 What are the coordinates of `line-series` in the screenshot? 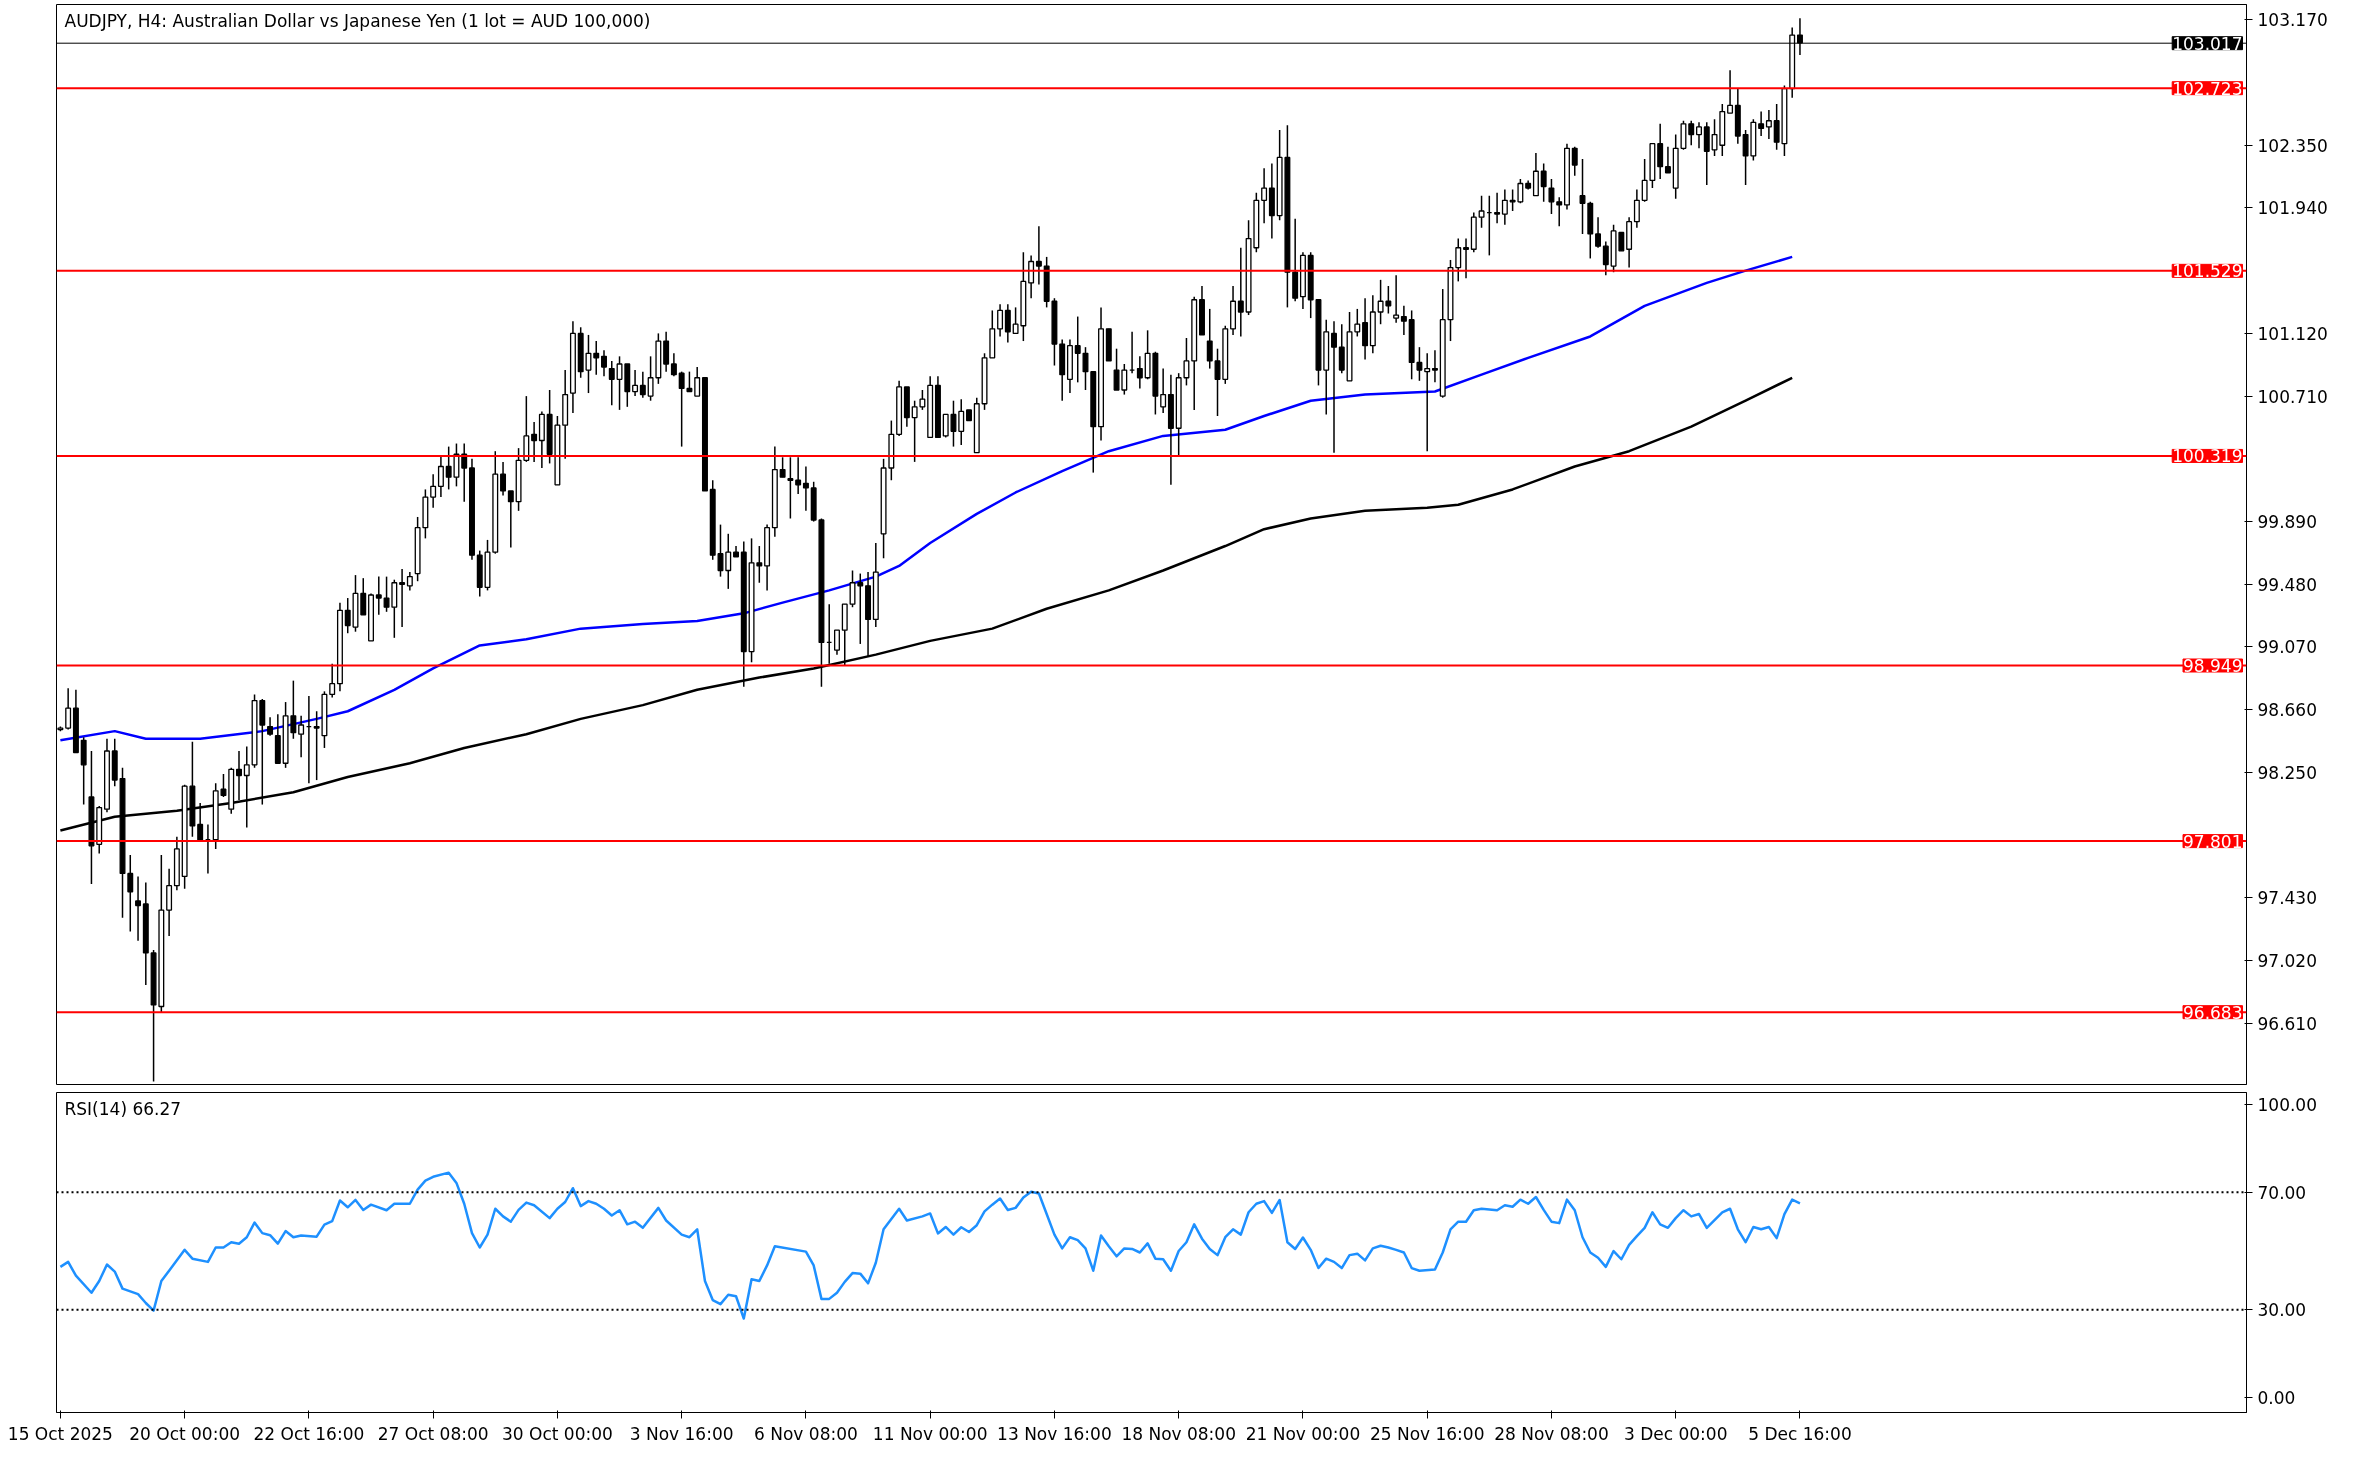 It's located at (930, 1245).